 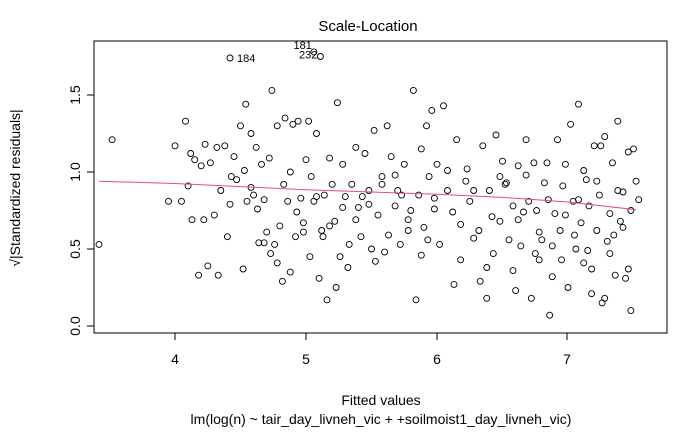 I want to click on x-tick-label: 5, so click(x=306, y=359).